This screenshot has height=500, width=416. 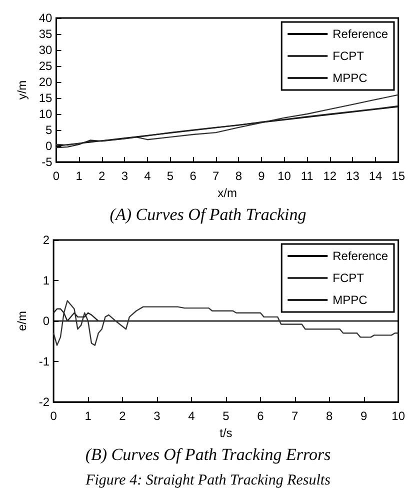 I want to click on y-tick-label: 5, so click(x=49, y=130).